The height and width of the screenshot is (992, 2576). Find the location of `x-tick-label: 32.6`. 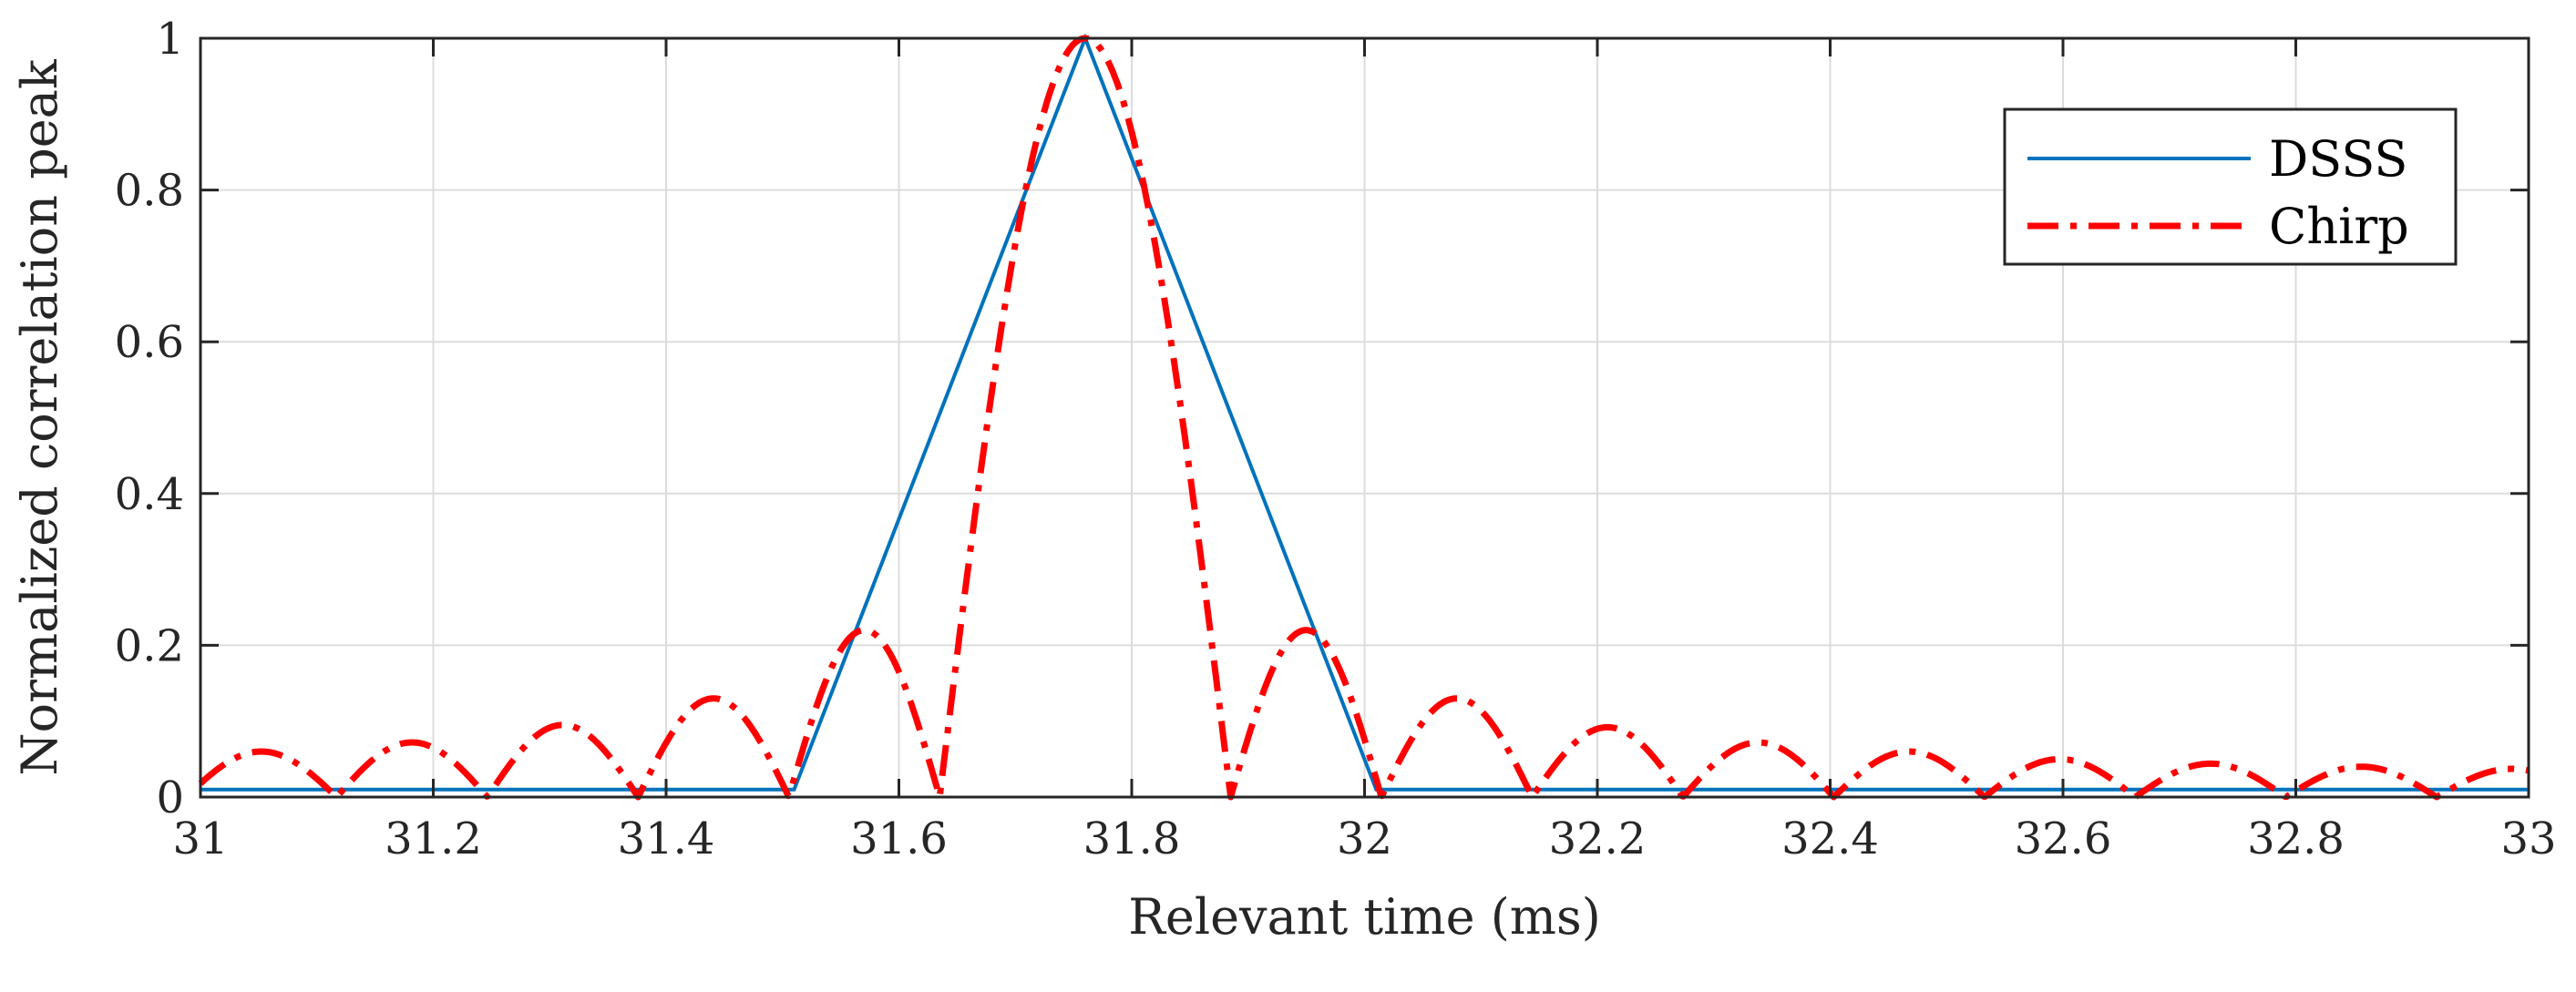

x-tick-label: 32.6 is located at coordinates (2064, 838).